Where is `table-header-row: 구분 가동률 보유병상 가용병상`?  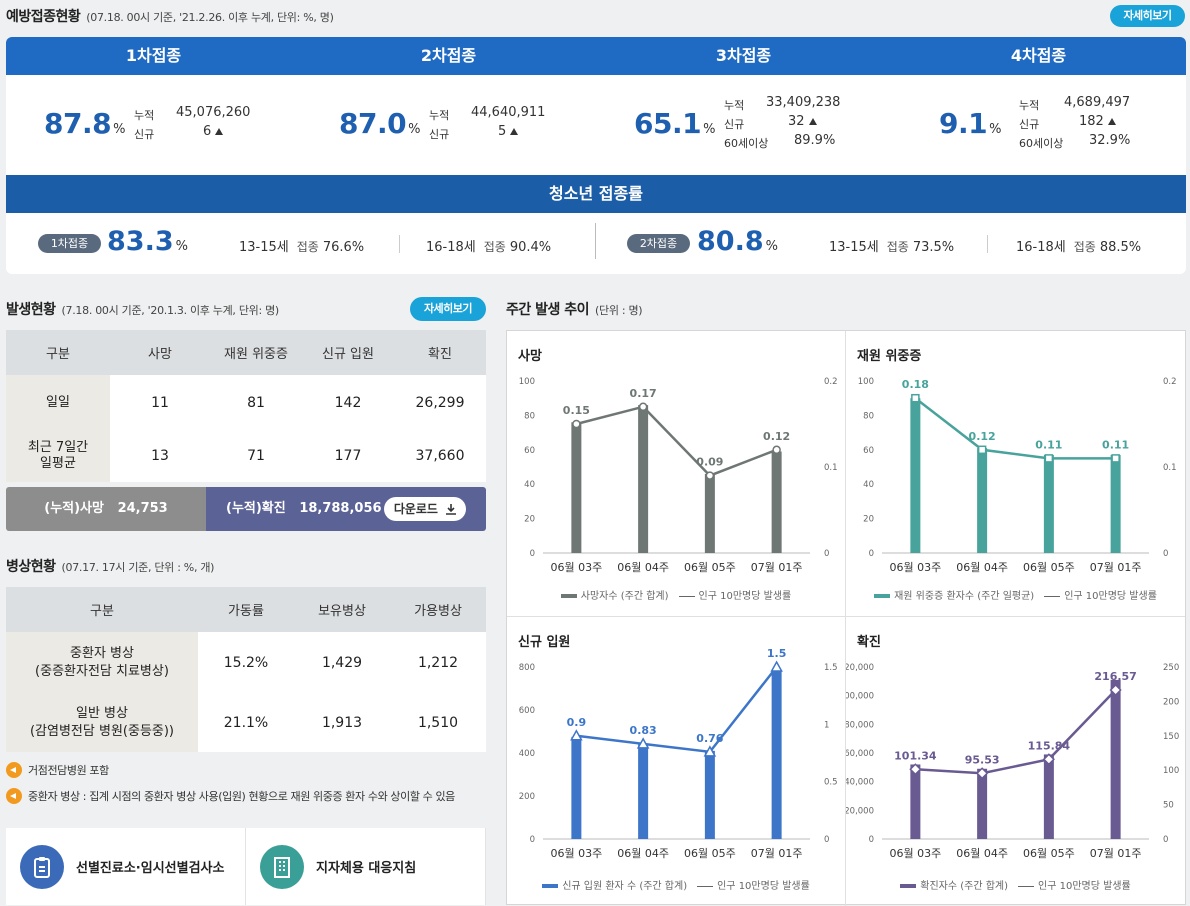 table-header-row: 구분 가동률 보유병상 가용병상 is located at coordinates (246, 609).